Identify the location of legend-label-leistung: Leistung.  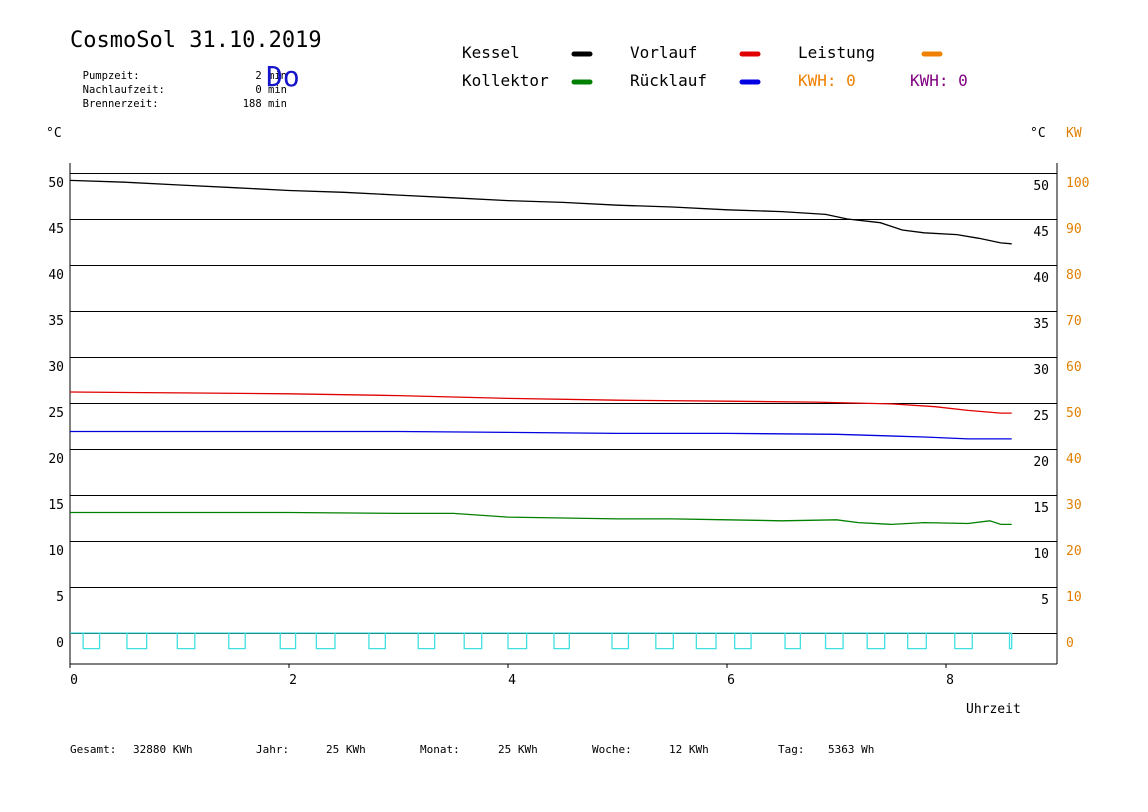
(837, 52).